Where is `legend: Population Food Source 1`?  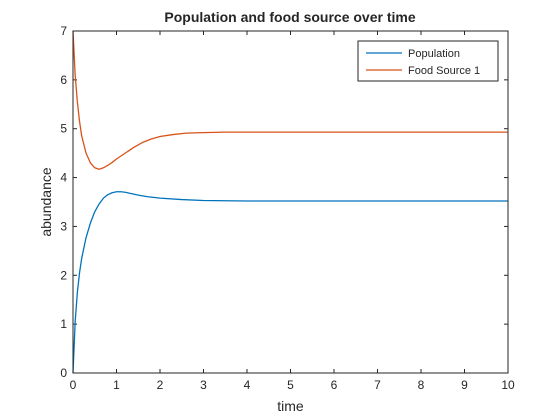
legend: Population Food Source 1 is located at coordinates (428, 61).